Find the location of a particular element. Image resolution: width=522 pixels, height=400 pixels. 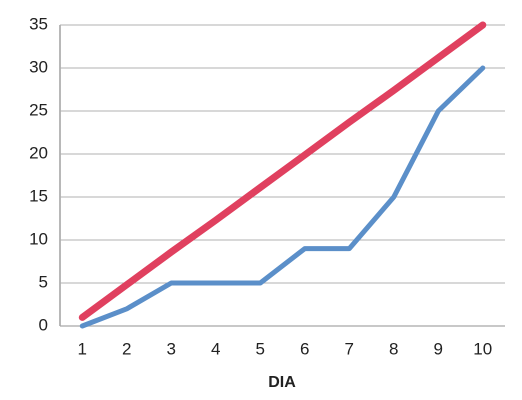

x-tick-label: 6 is located at coordinates (304, 348).